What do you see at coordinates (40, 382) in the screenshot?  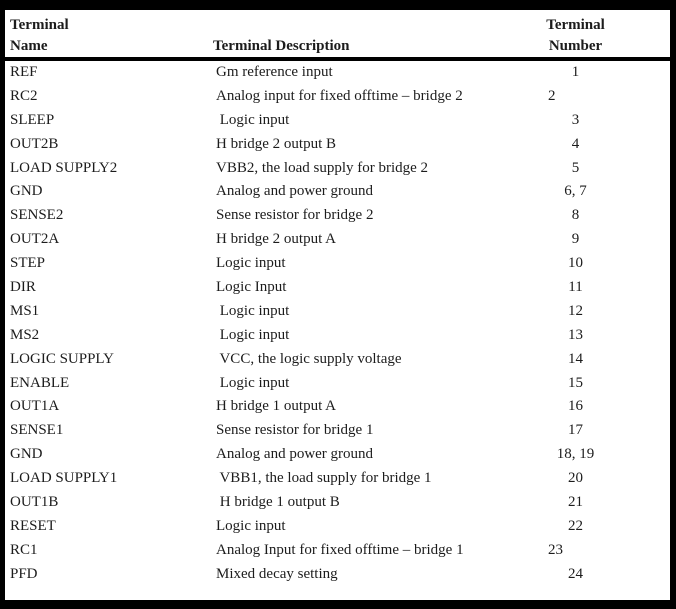 I see `terminal-name-cell: ENABLE` at bounding box center [40, 382].